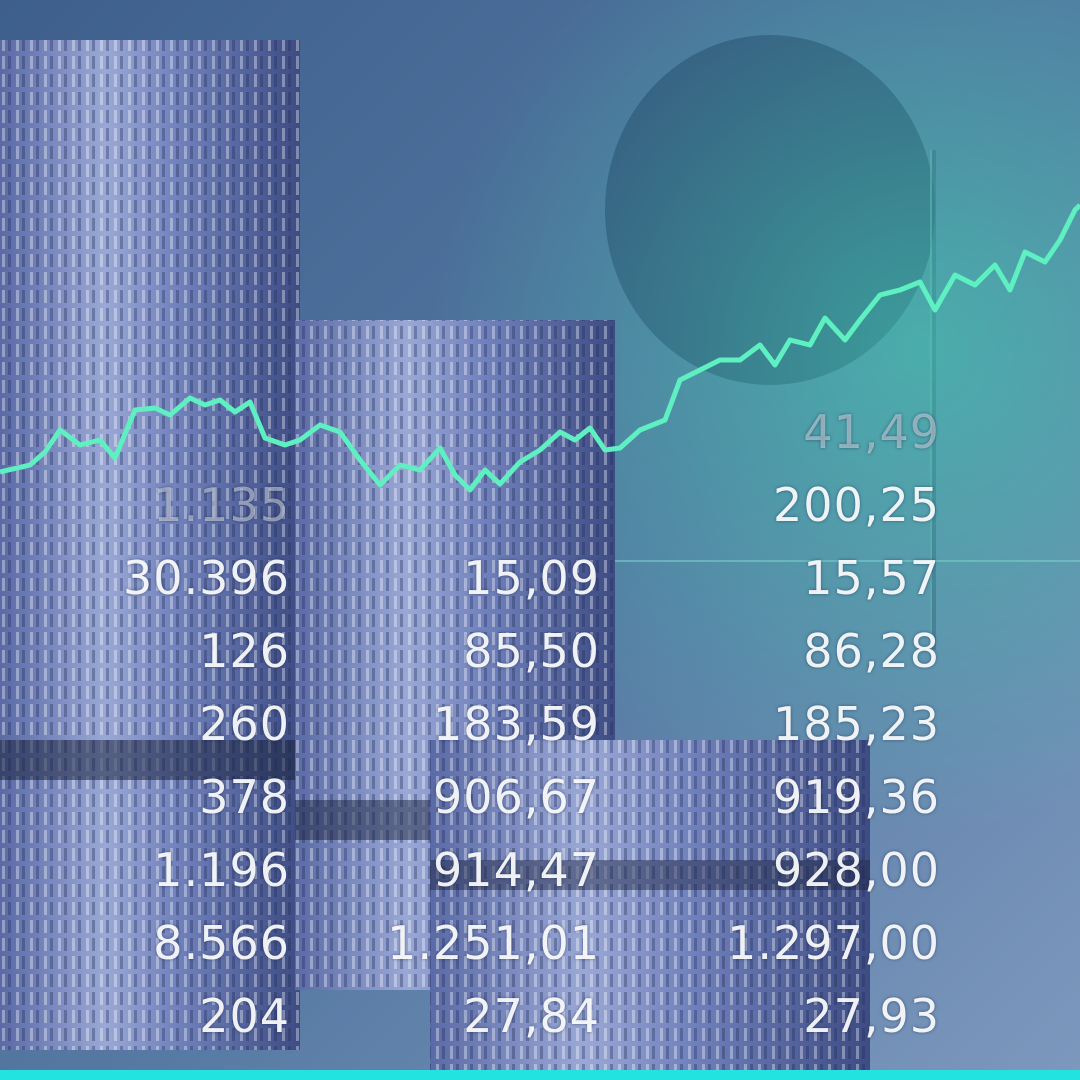 Image resolution: width=1080 pixels, height=1080 pixels. What do you see at coordinates (531, 578) in the screenshot?
I see `ticker-value: 15,09` at bounding box center [531, 578].